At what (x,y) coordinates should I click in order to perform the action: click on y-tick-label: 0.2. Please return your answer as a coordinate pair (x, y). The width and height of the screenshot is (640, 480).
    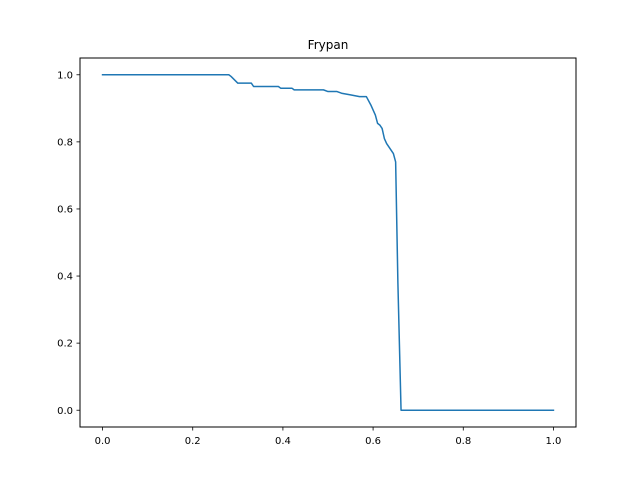
    Looking at the image, I should click on (65, 344).